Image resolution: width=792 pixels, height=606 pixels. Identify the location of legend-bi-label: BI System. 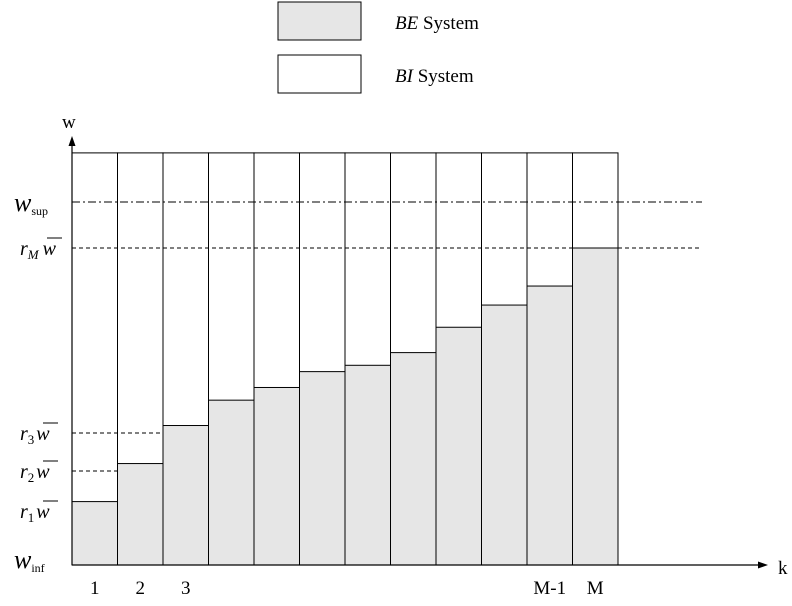
(434, 76).